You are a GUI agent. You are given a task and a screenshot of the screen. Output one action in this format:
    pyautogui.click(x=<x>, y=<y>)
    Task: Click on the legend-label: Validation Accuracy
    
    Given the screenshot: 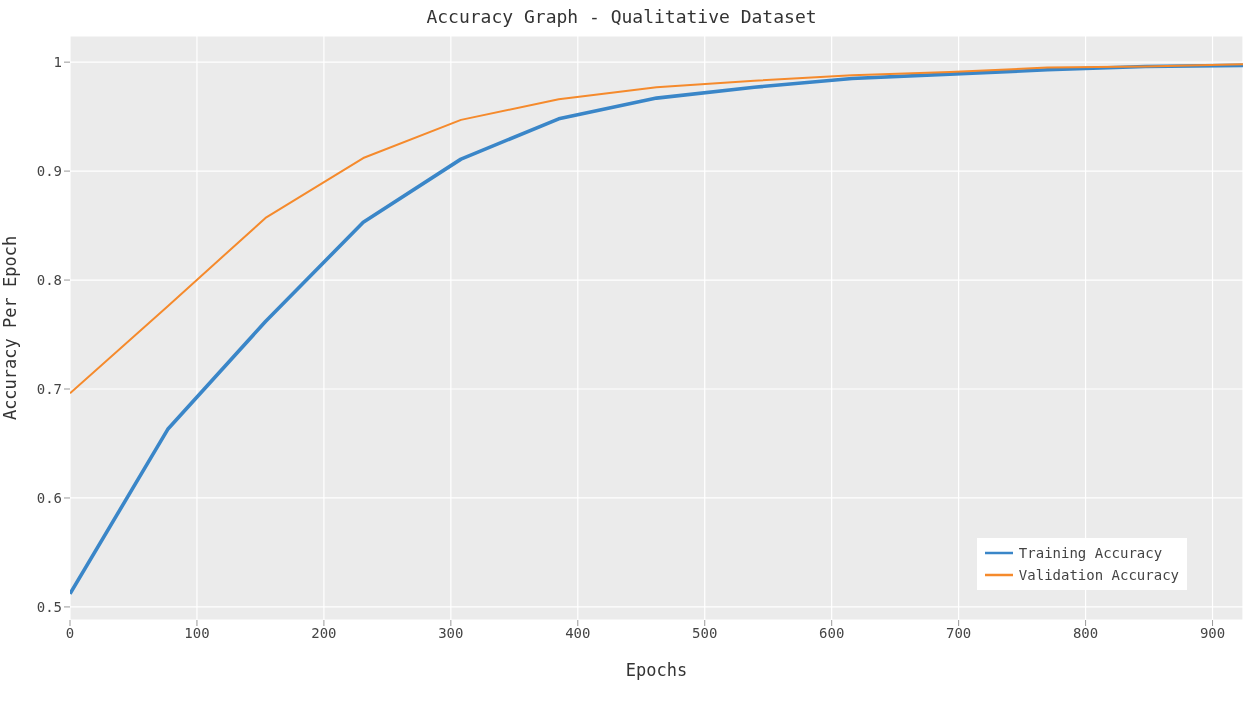 What is the action you would take?
    pyautogui.click(x=1098, y=575)
    